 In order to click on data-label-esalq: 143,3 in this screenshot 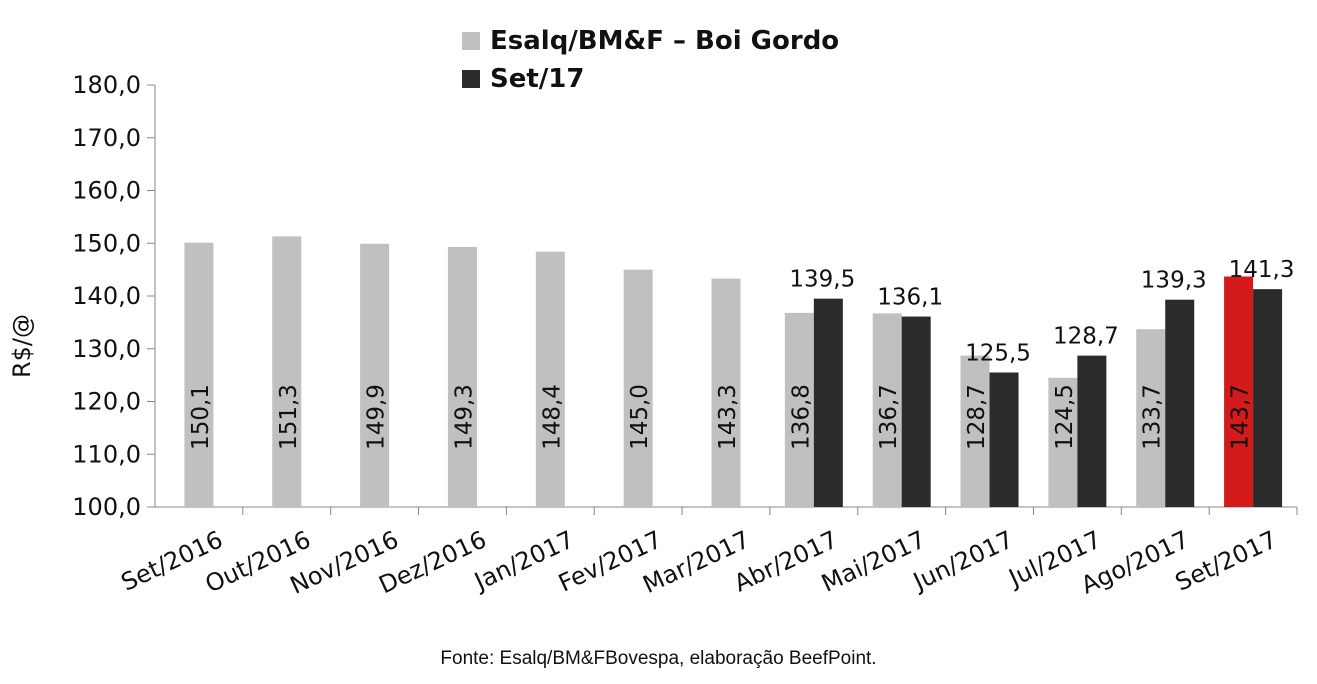, I will do `click(728, 417)`.